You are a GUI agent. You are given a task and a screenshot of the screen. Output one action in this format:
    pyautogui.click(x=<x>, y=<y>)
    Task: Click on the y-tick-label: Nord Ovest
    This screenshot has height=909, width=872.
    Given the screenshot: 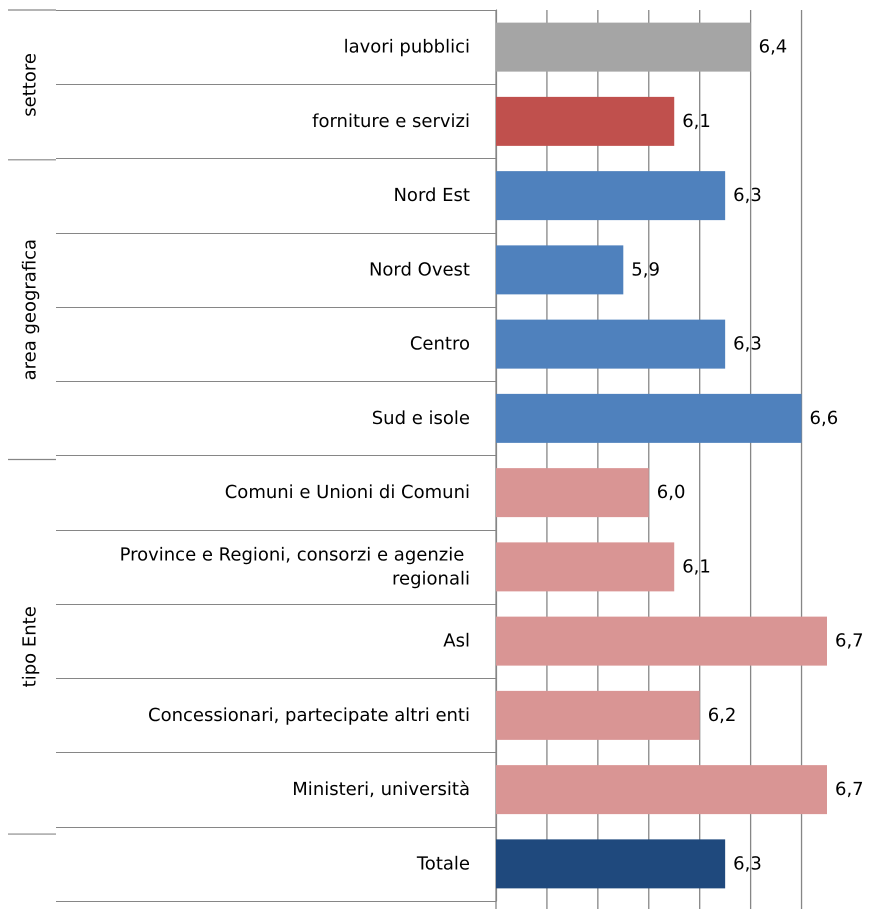 What is the action you would take?
    pyautogui.click(x=419, y=269)
    